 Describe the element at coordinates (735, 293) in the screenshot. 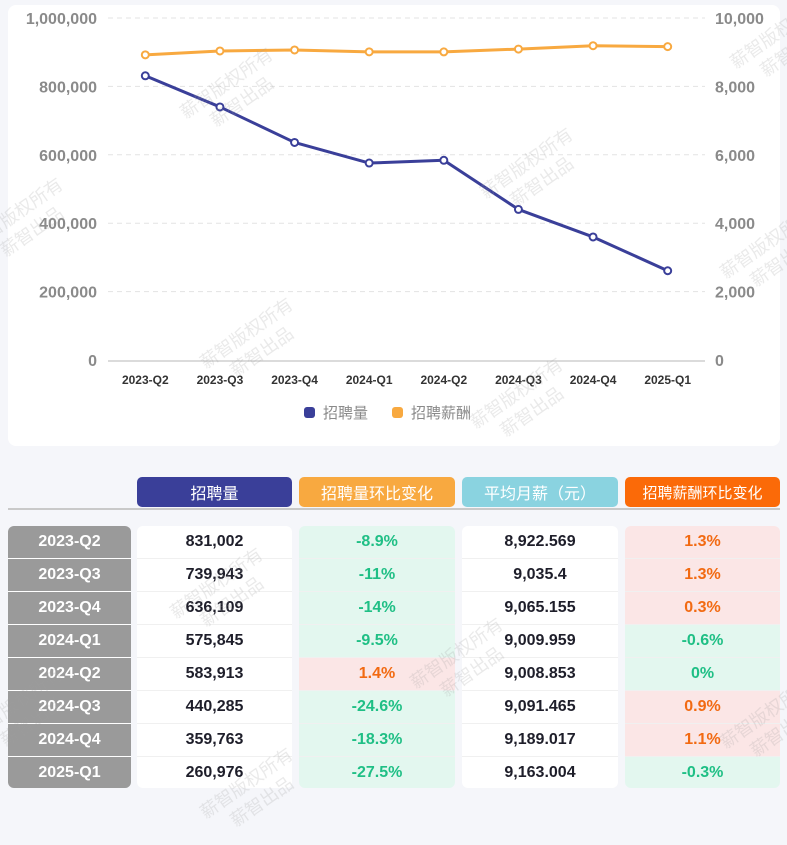

I see `y-right-tick-label: 2,000` at that location.